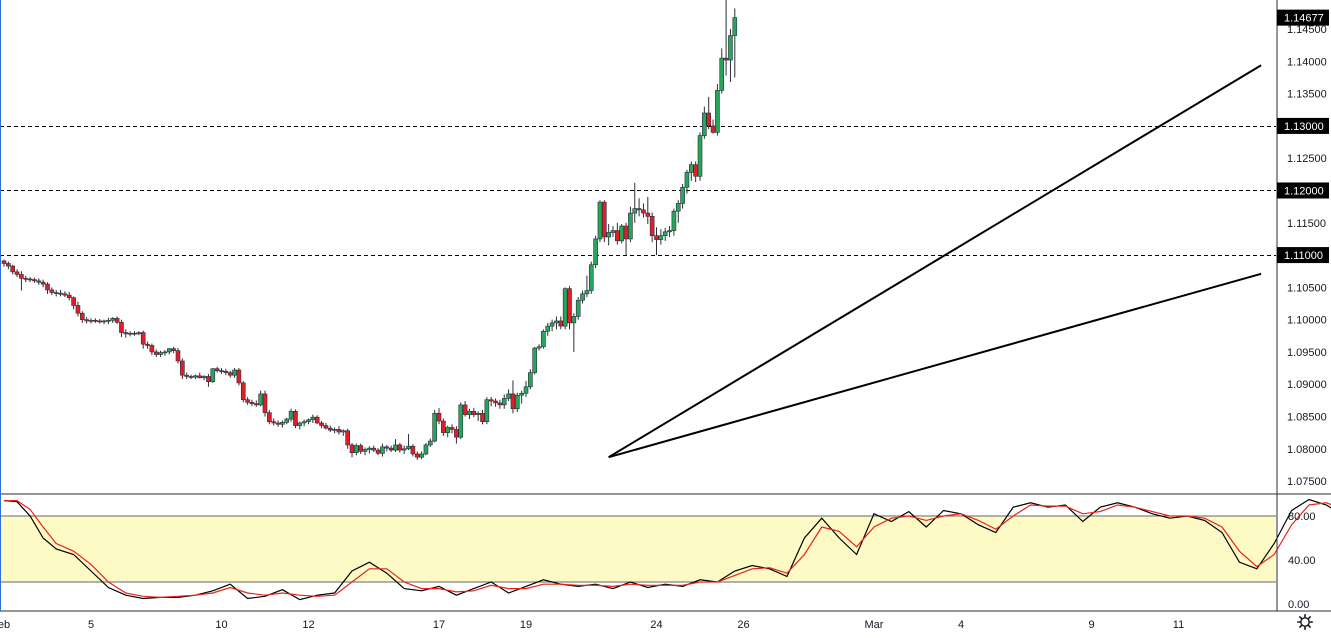 This screenshot has width=1331, height=638. What do you see at coordinates (1302, 517) in the screenshot?
I see `osc-tick-label: 80.00` at bounding box center [1302, 517].